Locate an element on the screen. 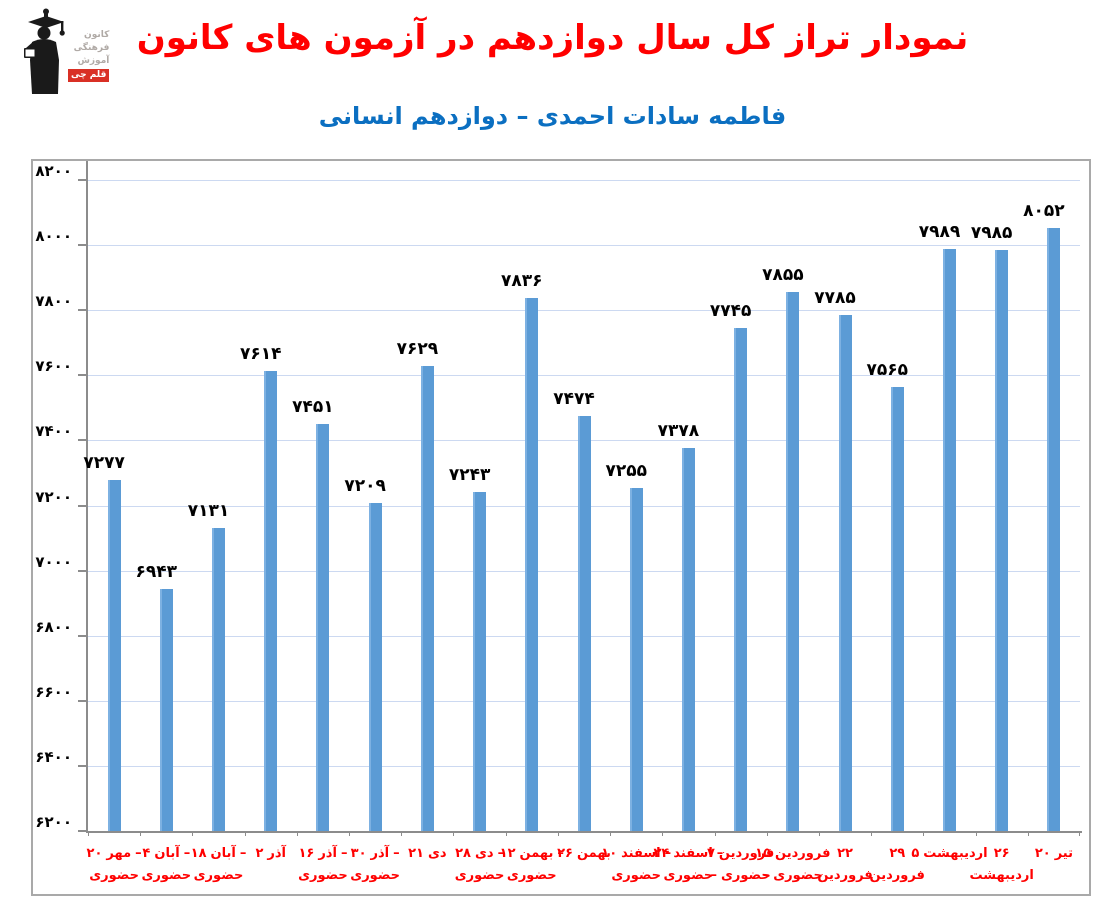 This screenshot has height=909, width=1105. x-category-label: ۱۸ آبان – حضوری is located at coordinates (219, 865).